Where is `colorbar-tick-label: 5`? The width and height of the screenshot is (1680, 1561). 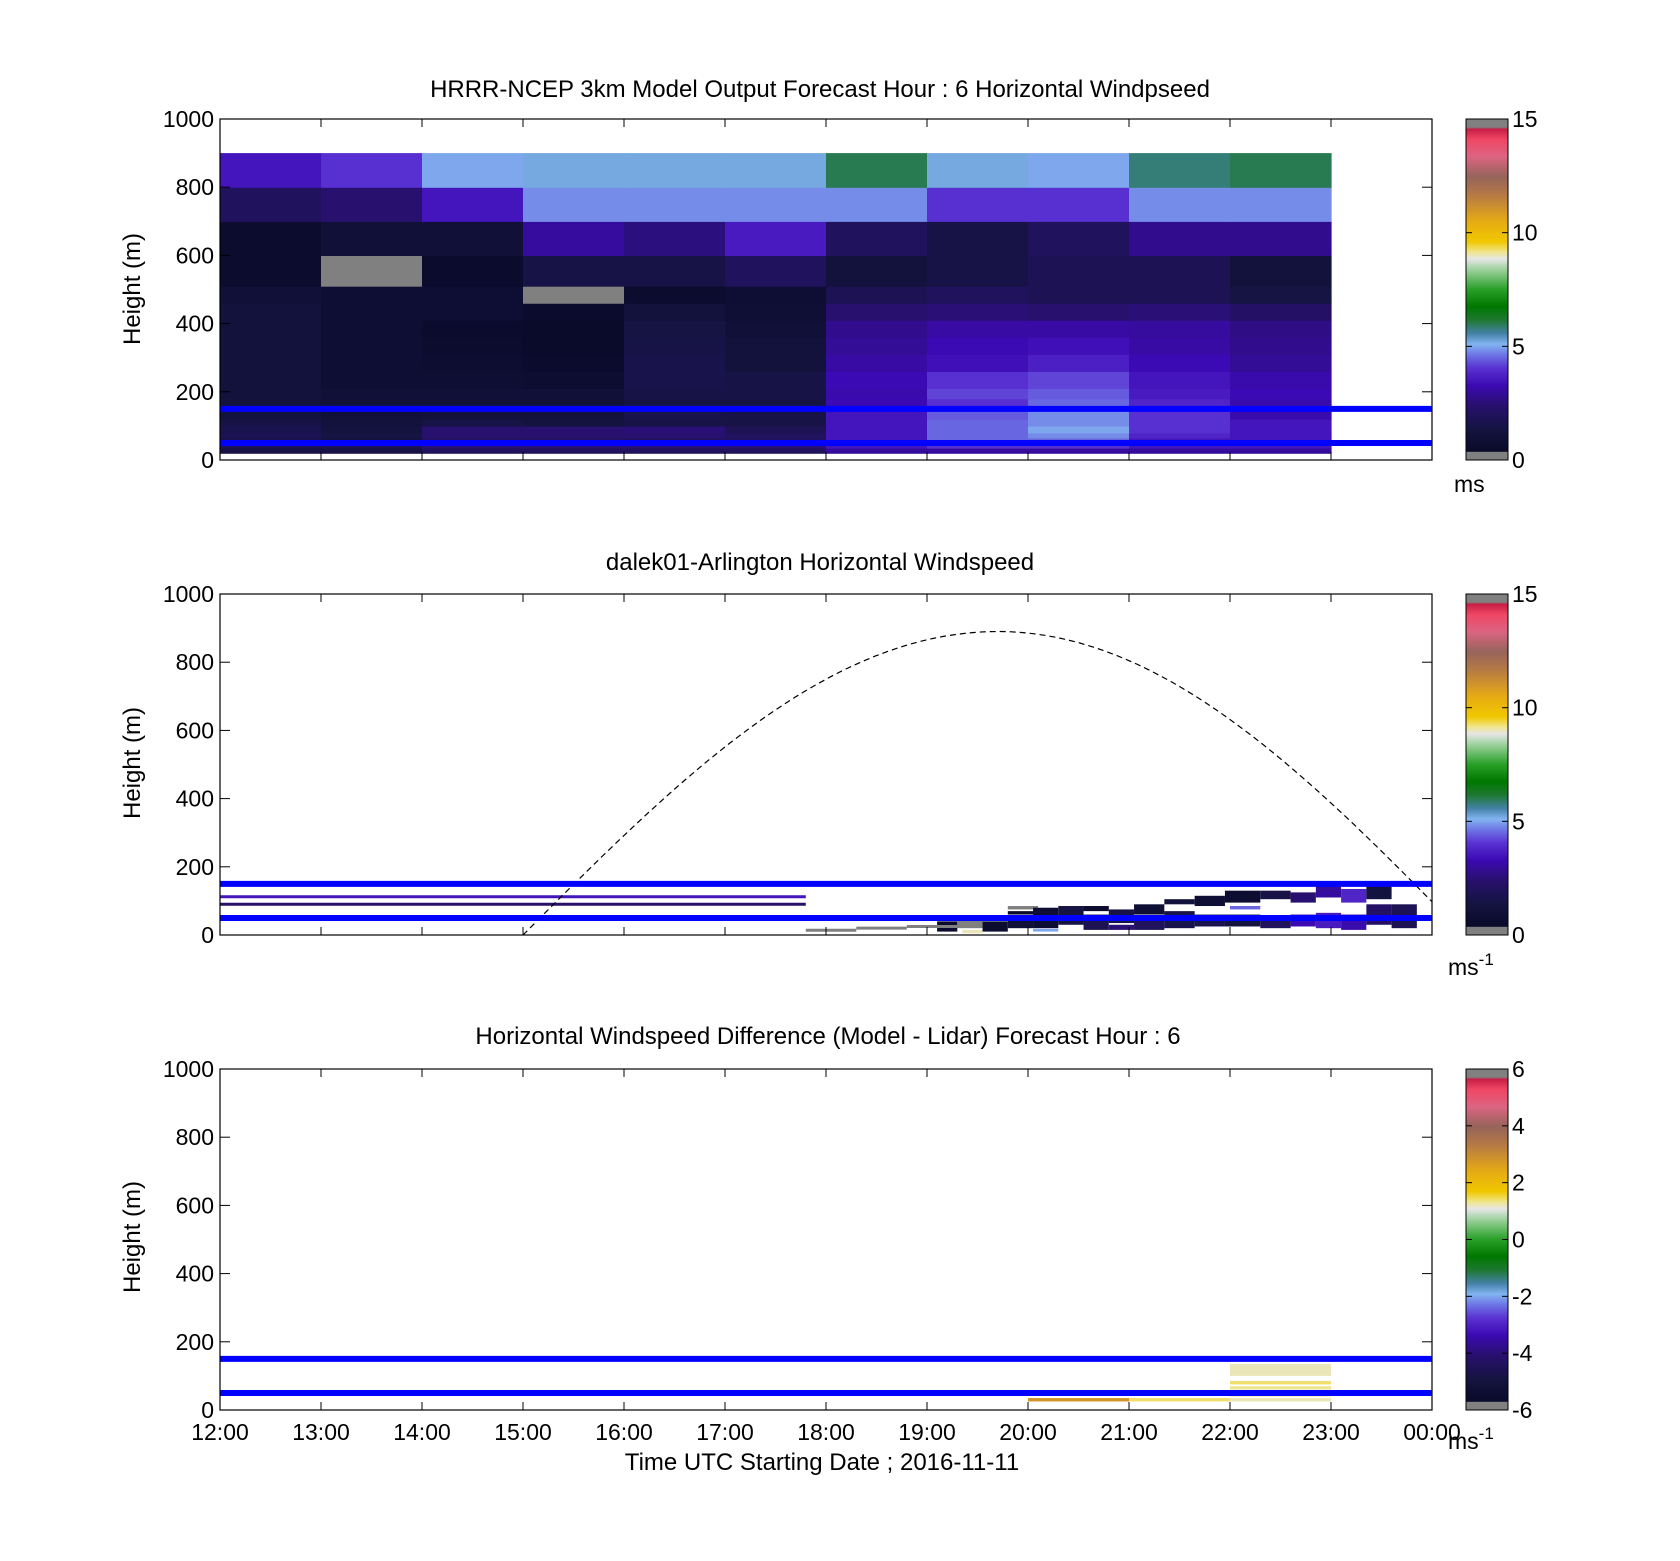
colorbar-tick-label: 5 is located at coordinates (1518, 821).